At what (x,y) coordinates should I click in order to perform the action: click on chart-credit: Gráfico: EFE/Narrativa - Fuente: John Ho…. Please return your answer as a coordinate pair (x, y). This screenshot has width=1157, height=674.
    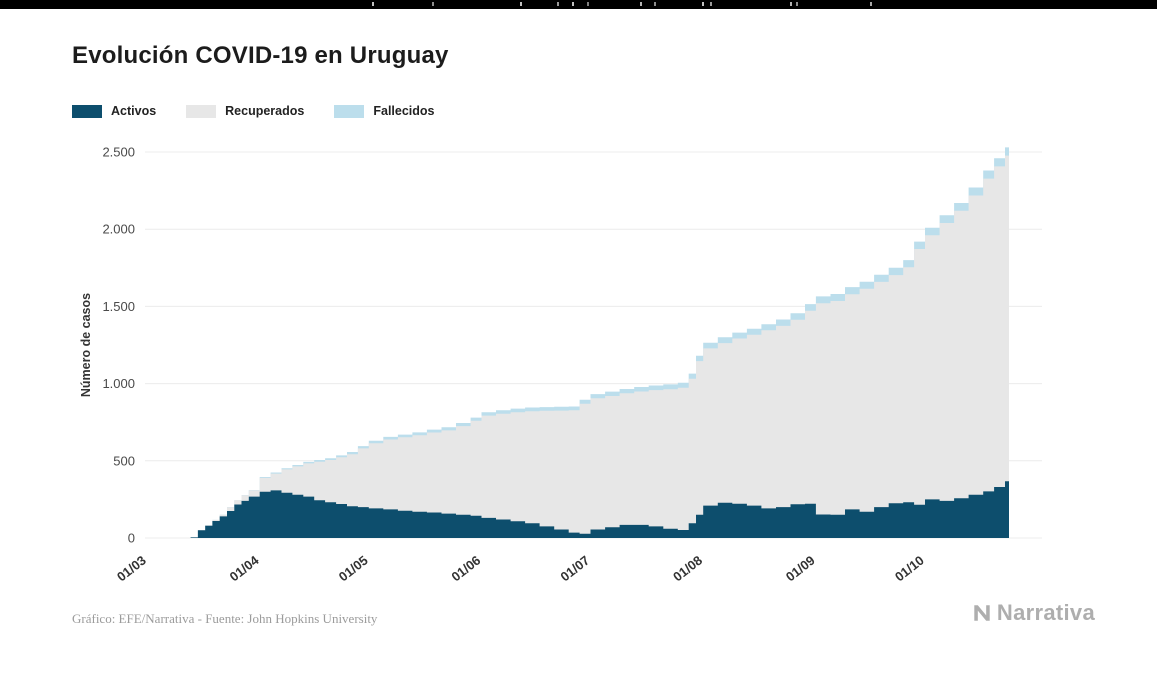
    Looking at the image, I should click on (225, 618).